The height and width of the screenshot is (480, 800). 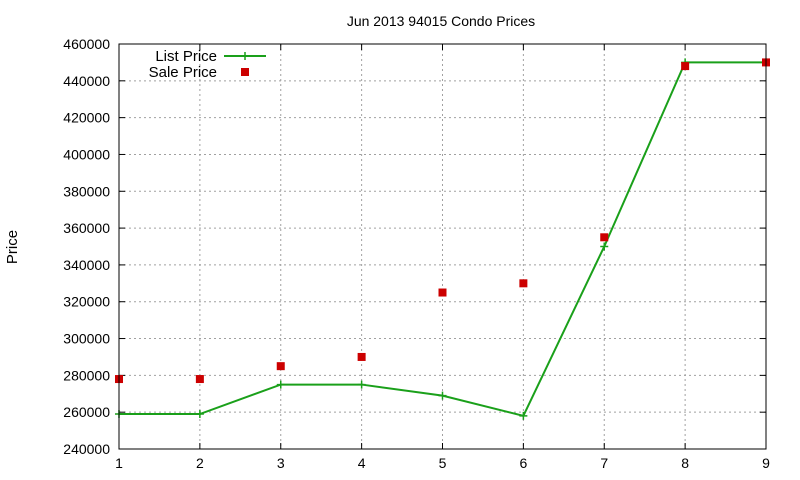 What do you see at coordinates (443, 463) in the screenshot?
I see `x-tick-label: 5` at bounding box center [443, 463].